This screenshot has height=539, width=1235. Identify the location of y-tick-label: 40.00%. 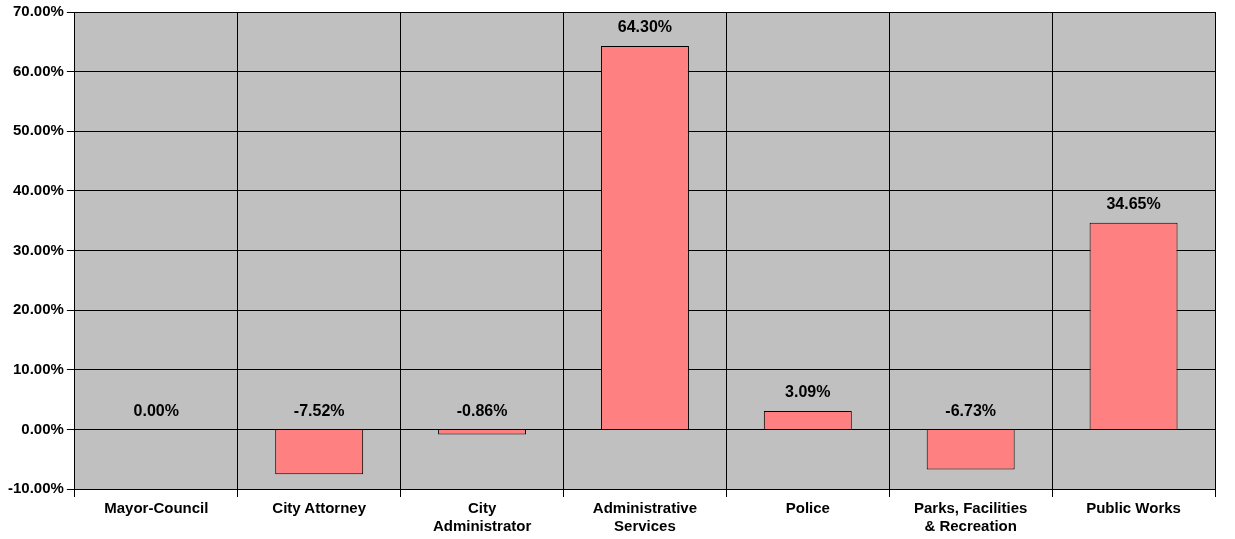
(38, 190).